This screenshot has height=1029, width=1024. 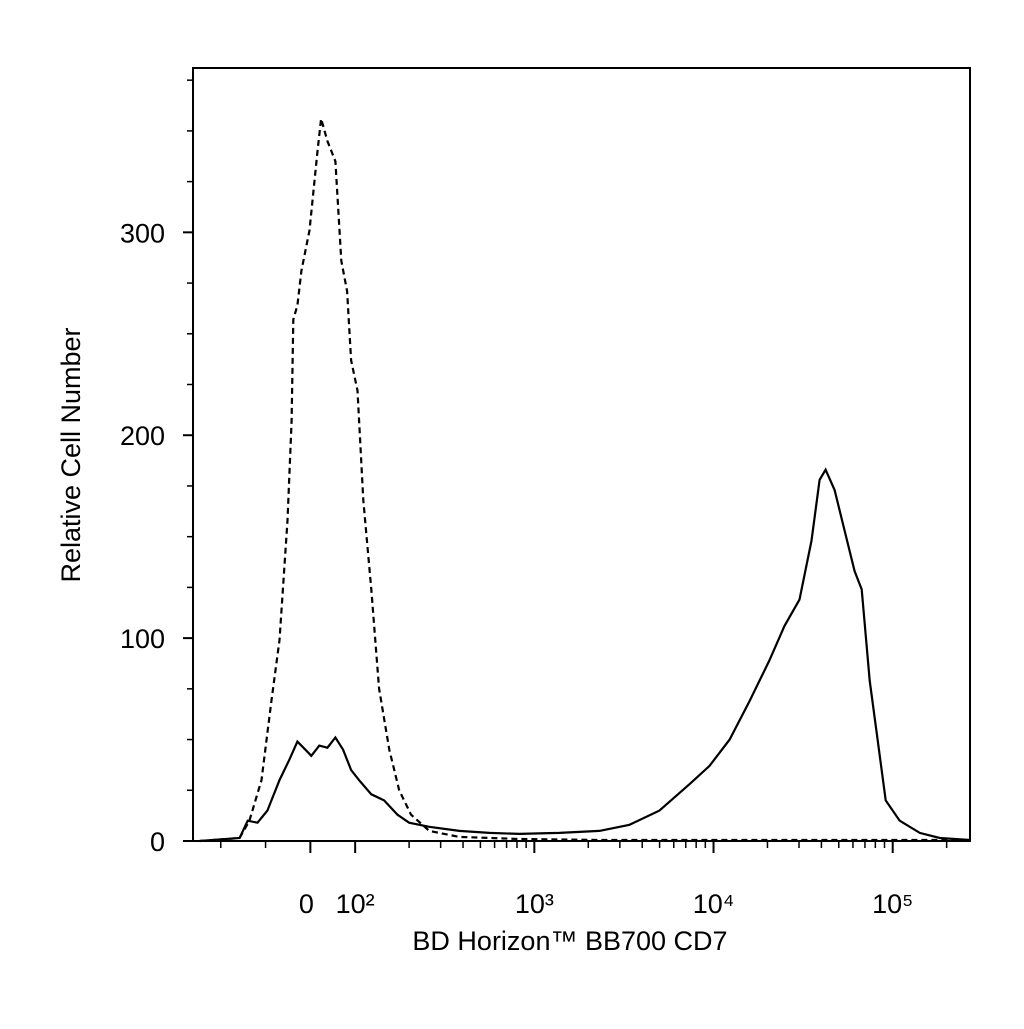 I want to click on x-tick-label: 10², so click(x=355, y=904).